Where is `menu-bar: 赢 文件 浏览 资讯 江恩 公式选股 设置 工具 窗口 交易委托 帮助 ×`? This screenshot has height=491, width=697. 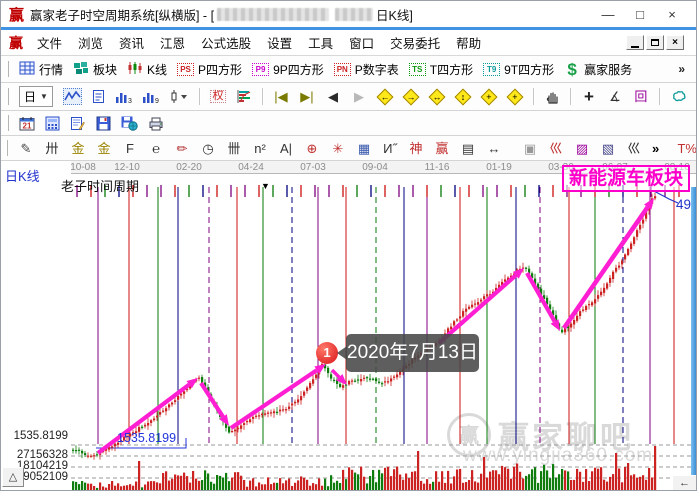
menu-bar: 赢 文件 浏览 资讯 江恩 公式选股 设置 工具 窗口 交易委托 帮助 × is located at coordinates (348, 43).